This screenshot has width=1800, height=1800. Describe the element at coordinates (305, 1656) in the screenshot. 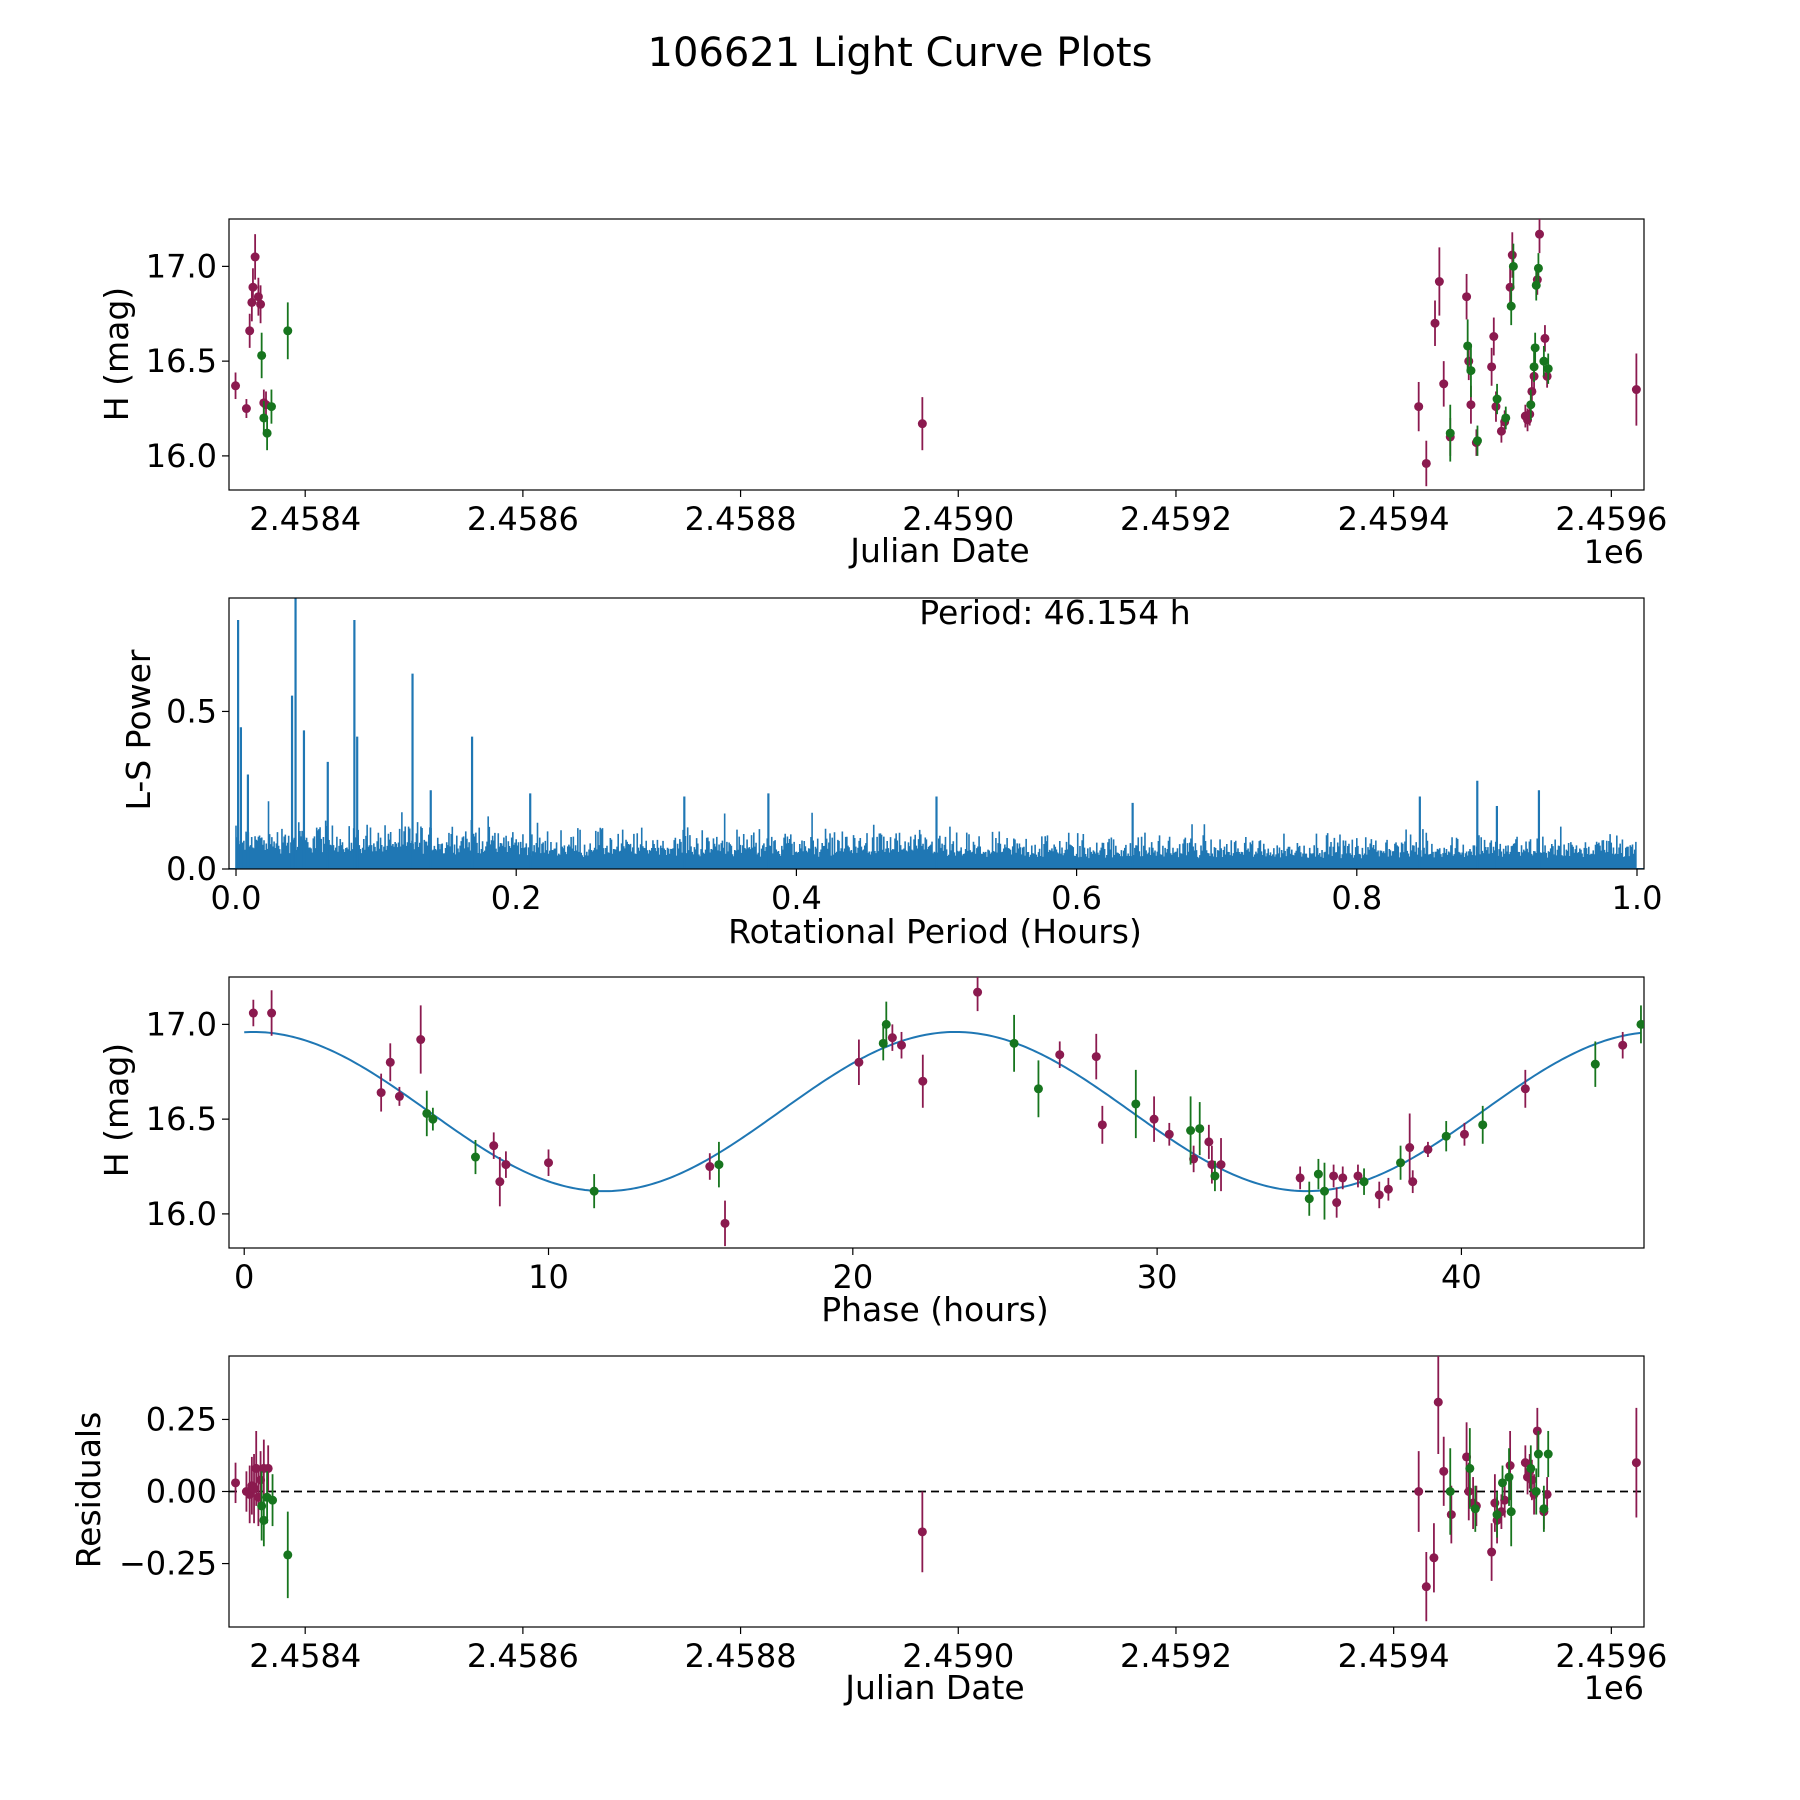

I see `residuals-xtick-label: 2.4584` at that location.